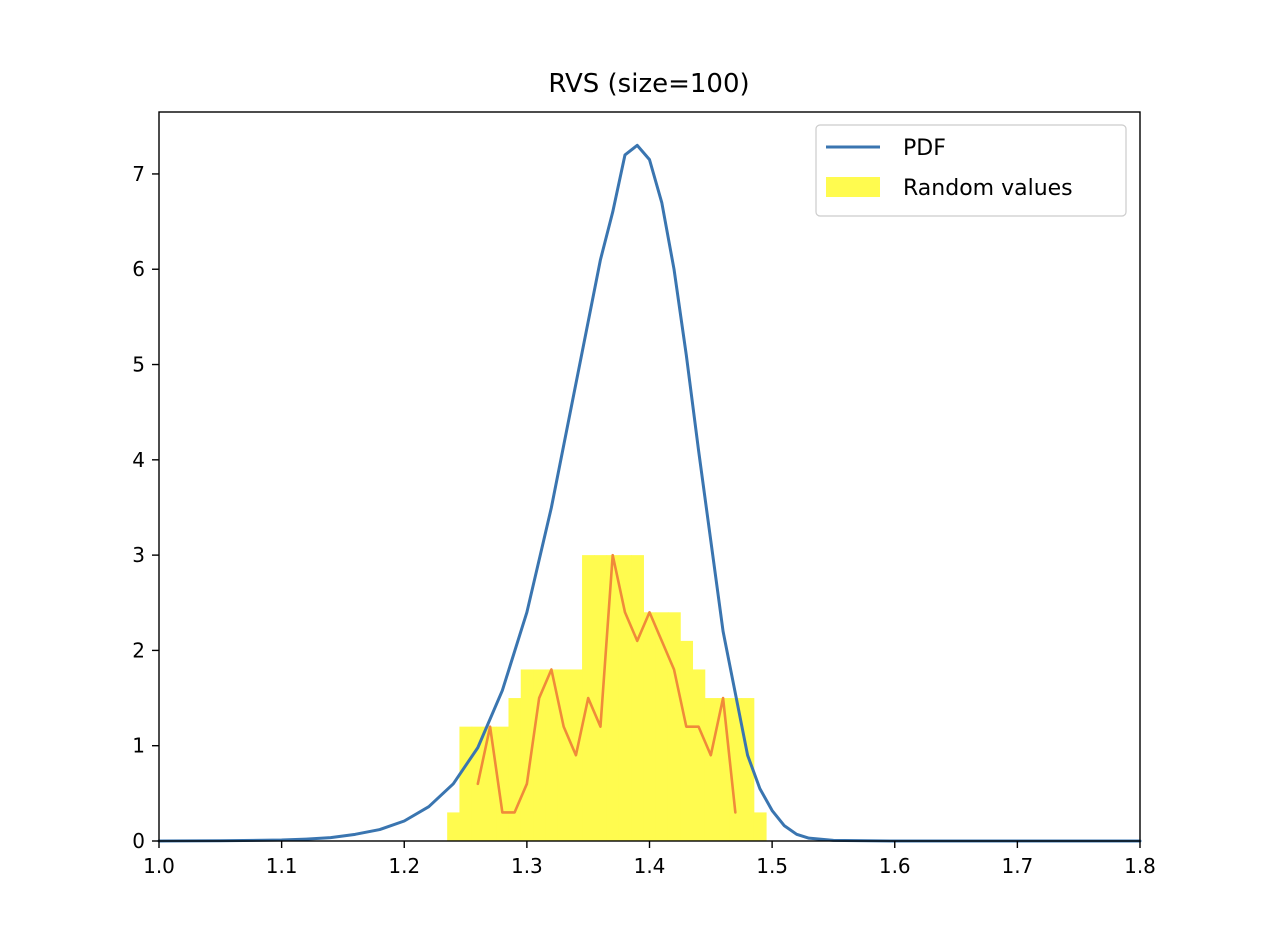  What do you see at coordinates (853, 187) in the screenshot?
I see `legend-swatch-patch` at bounding box center [853, 187].